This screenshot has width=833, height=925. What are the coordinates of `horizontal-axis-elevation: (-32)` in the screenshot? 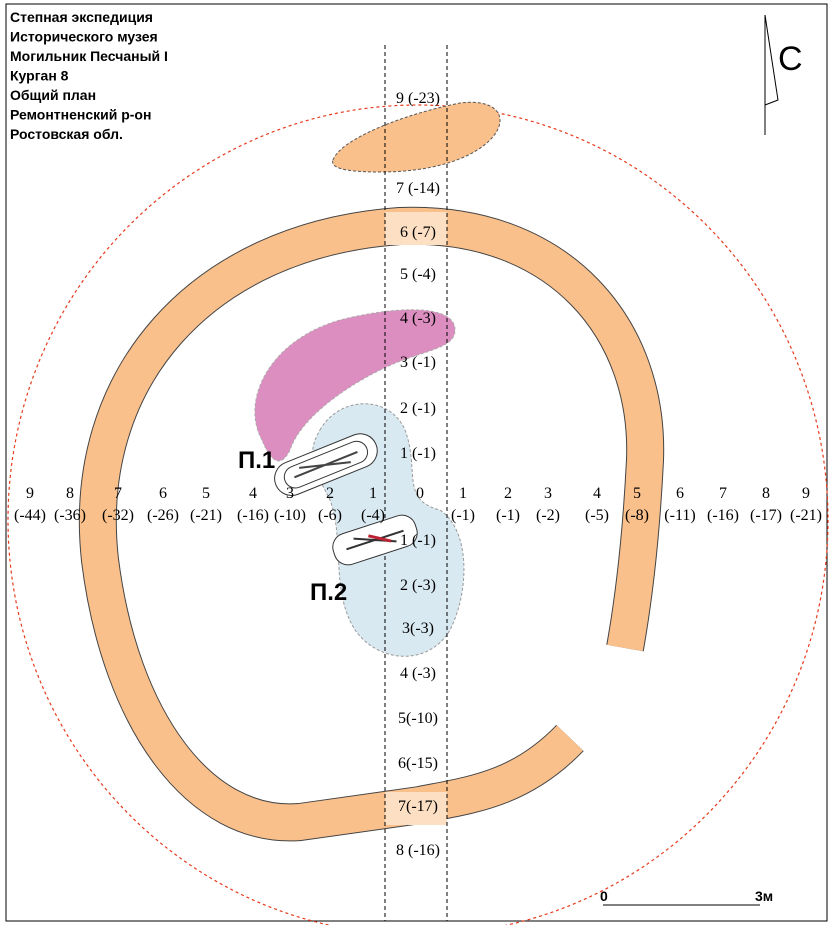 It's located at (118, 515).